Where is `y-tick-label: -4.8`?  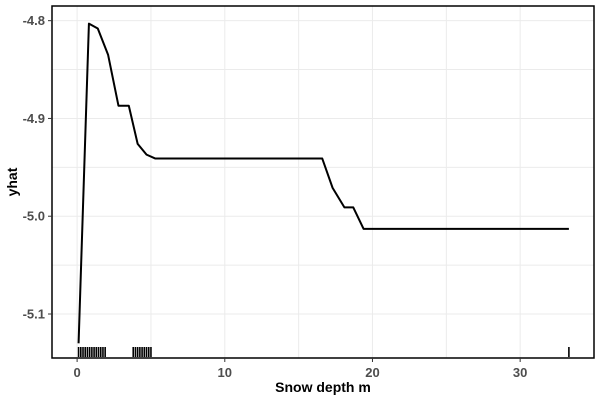
y-tick-label: -4.8 is located at coordinates (34, 20).